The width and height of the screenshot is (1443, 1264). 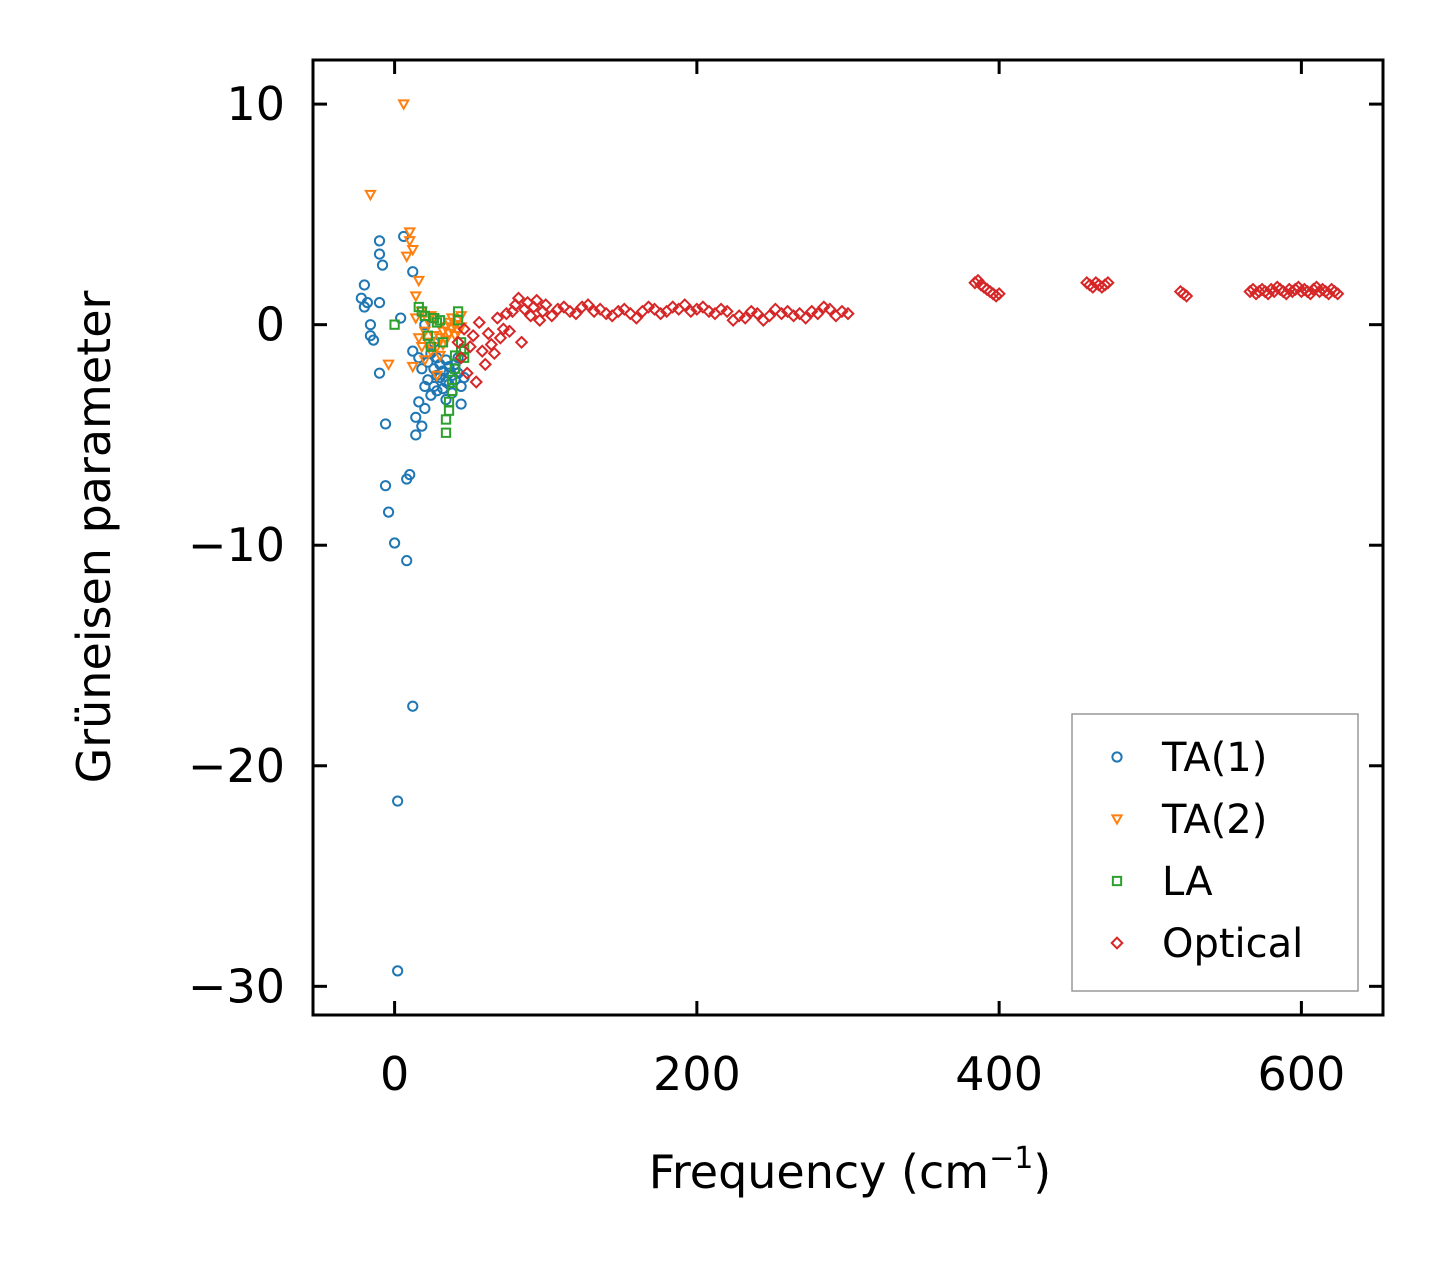 I want to click on series-la, so click(x=429, y=369).